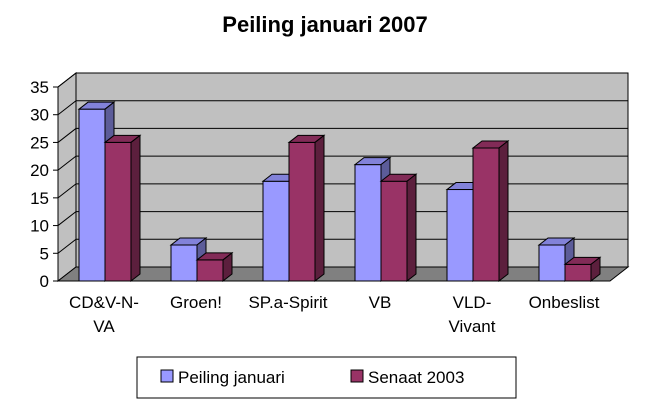 This screenshot has width=650, height=409. I want to click on x-category-label: Onbeslist, so click(564, 302).